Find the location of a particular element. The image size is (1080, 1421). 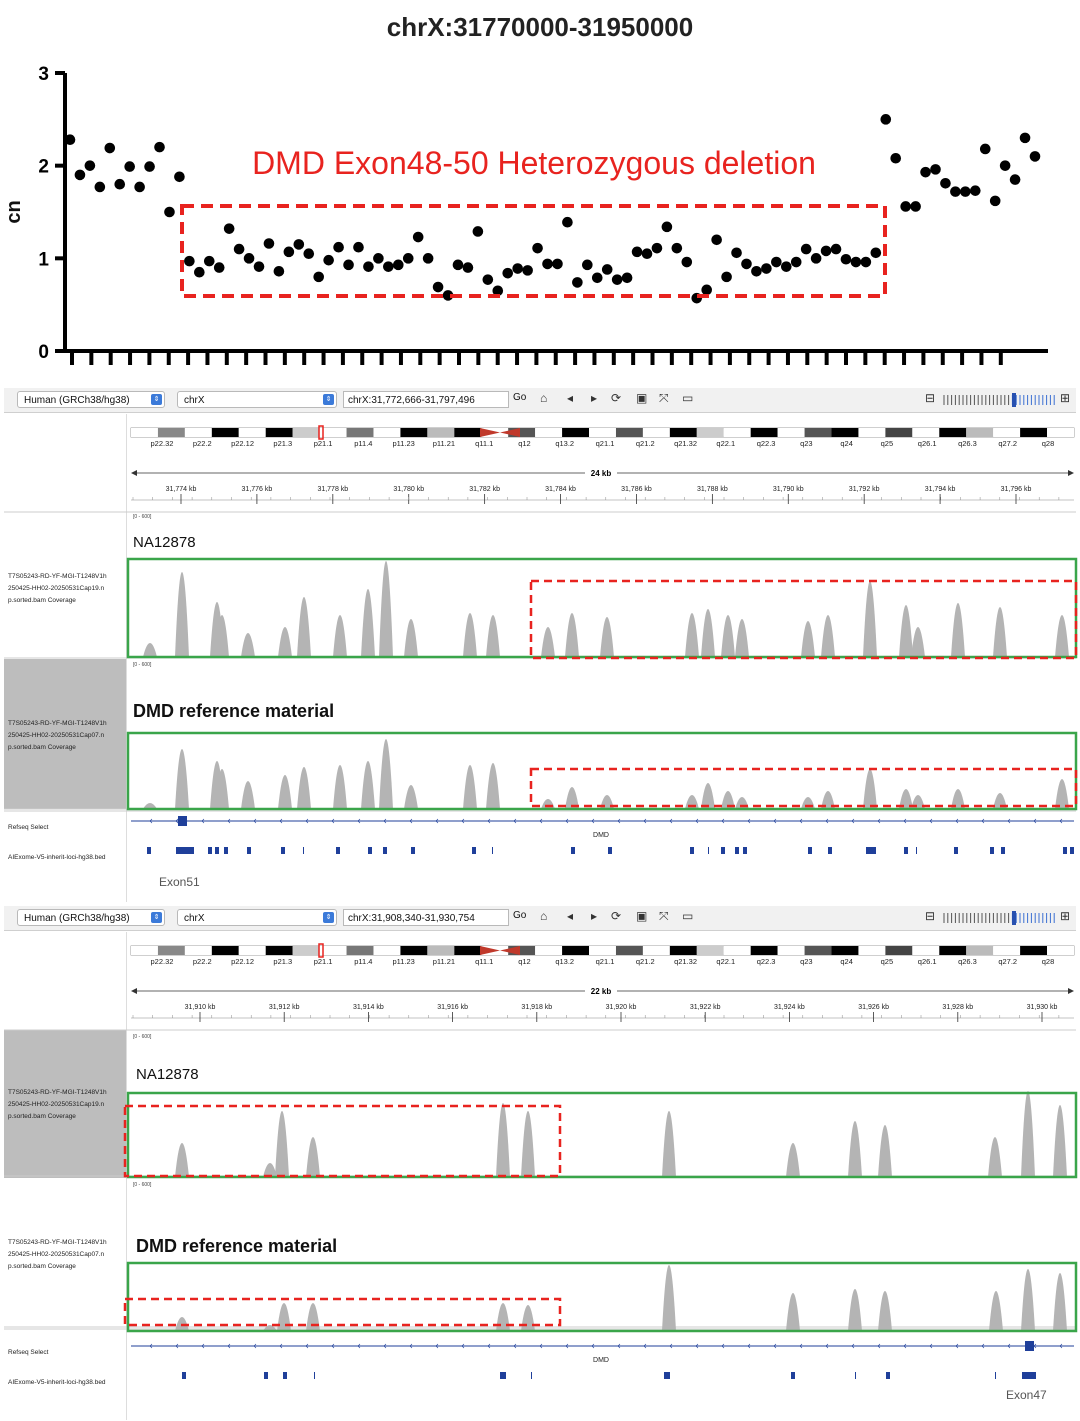

ruler-tick-label: 31,924 kb is located at coordinates (789, 1007).